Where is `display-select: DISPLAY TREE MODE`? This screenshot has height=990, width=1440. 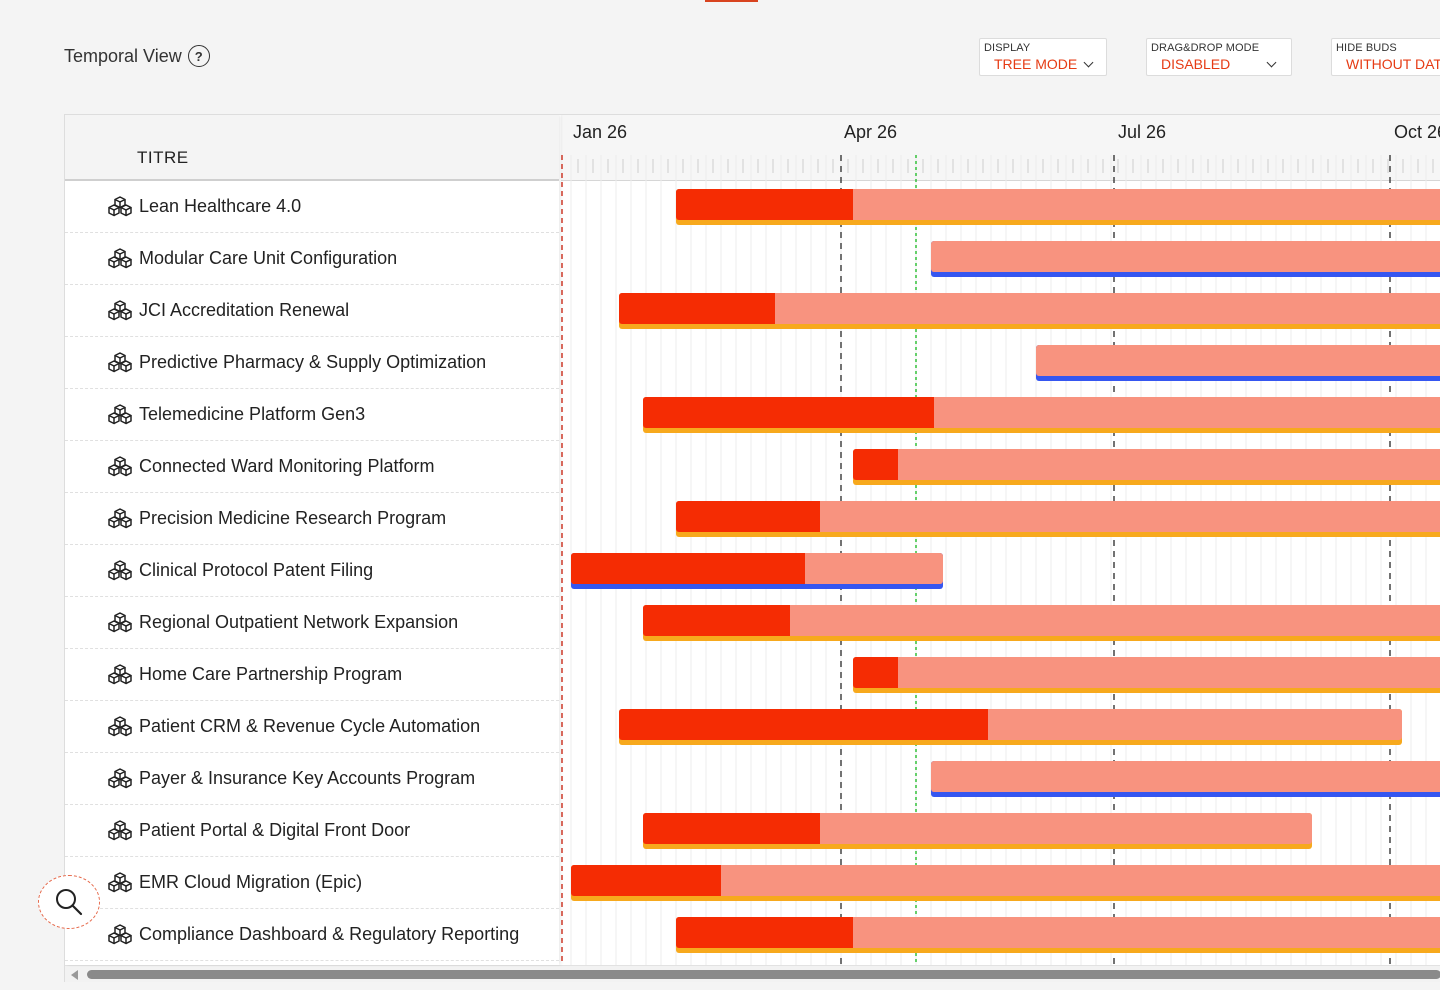
display-select: DISPLAY TREE MODE is located at coordinates (1043, 57).